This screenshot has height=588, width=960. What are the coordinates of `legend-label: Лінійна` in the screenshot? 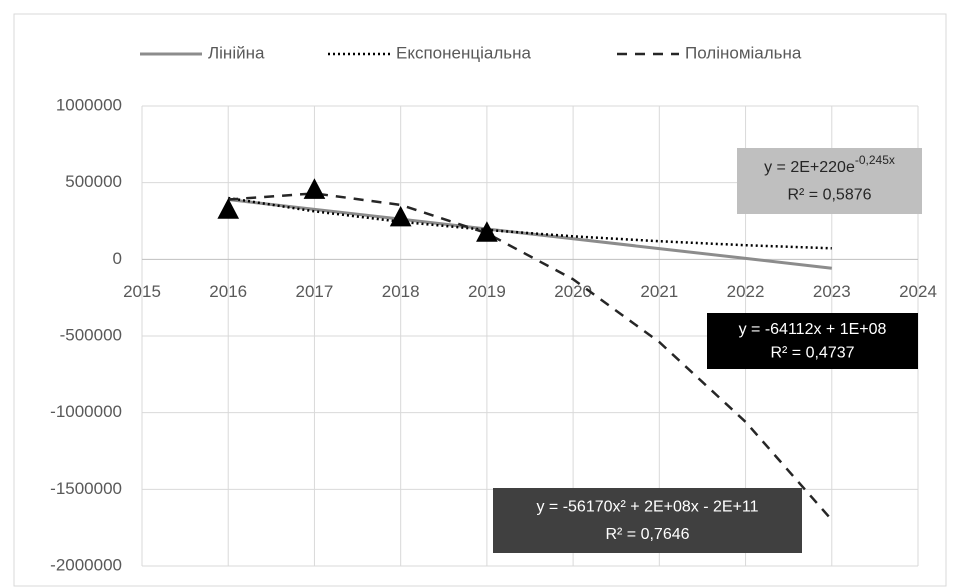 It's located at (236, 52).